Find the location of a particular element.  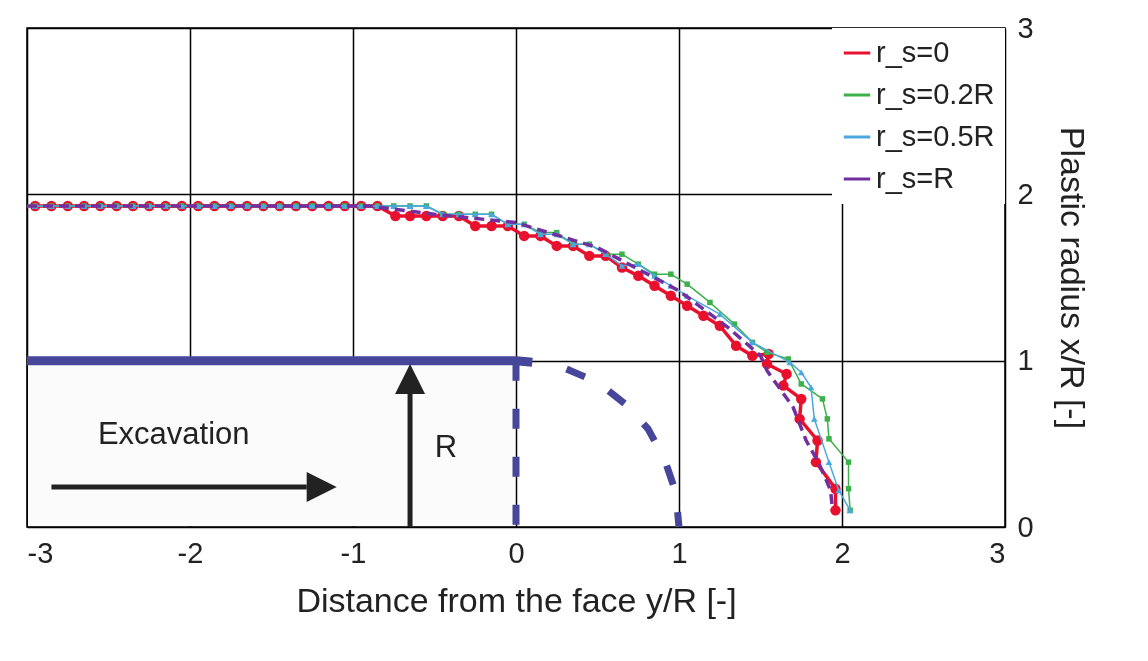

annotation: Excavation is located at coordinates (173, 433).